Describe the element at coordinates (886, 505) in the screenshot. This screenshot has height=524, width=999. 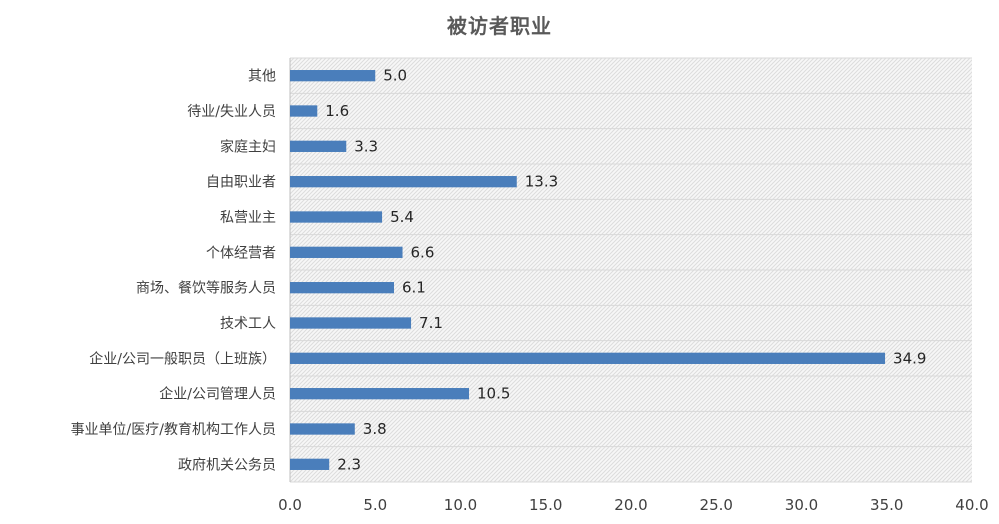
I see `x-tick-label: 35.0` at that location.